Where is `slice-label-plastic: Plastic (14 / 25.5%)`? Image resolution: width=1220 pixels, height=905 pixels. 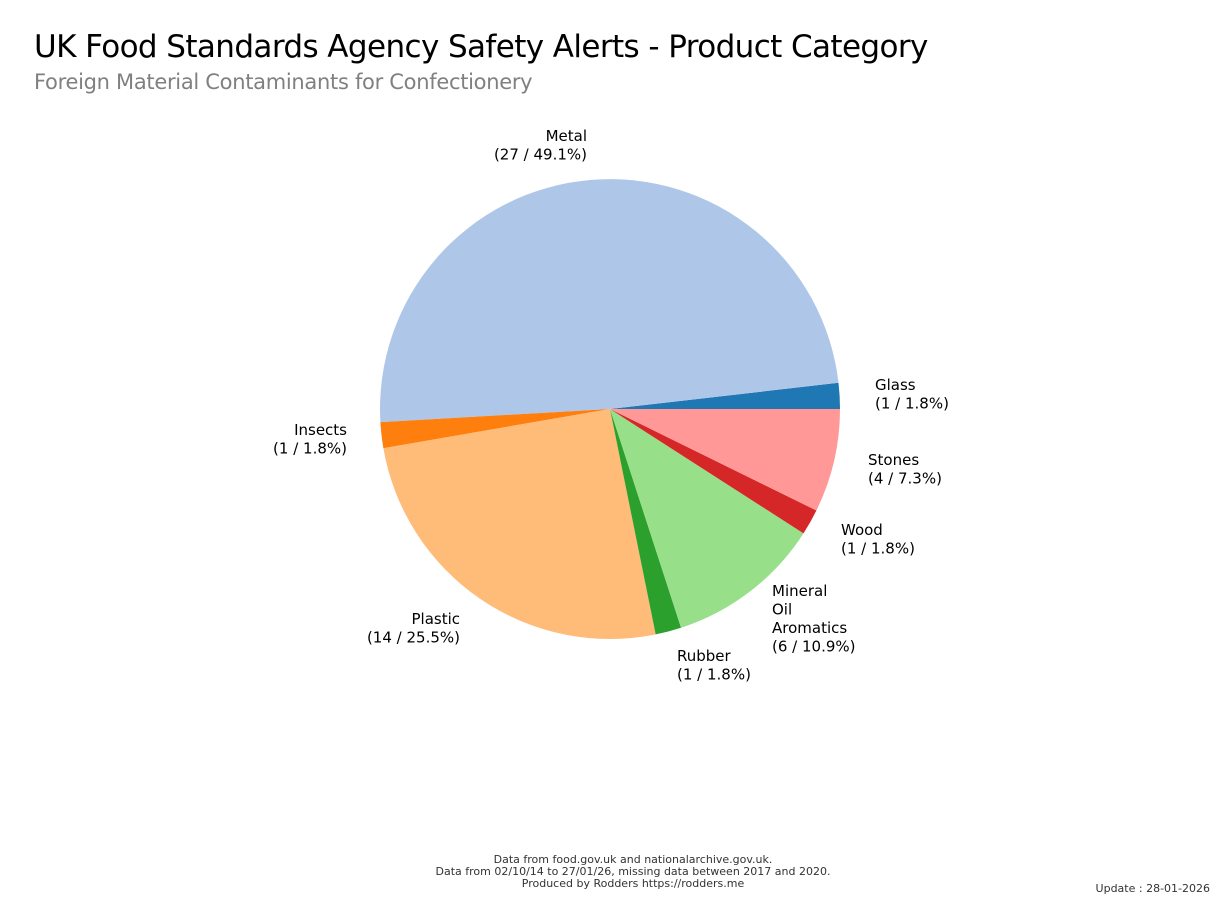
slice-label-plastic: Plastic (14 / 25.5%) is located at coordinates (413, 628).